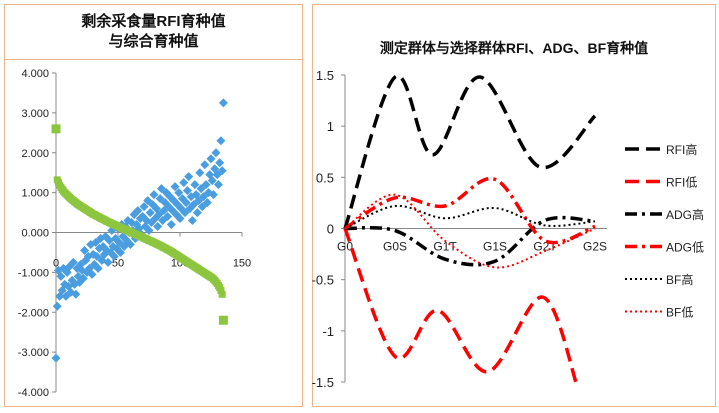 The image size is (719, 413). What do you see at coordinates (330, 229) in the screenshot?
I see `y-tick-label: 0` at bounding box center [330, 229].